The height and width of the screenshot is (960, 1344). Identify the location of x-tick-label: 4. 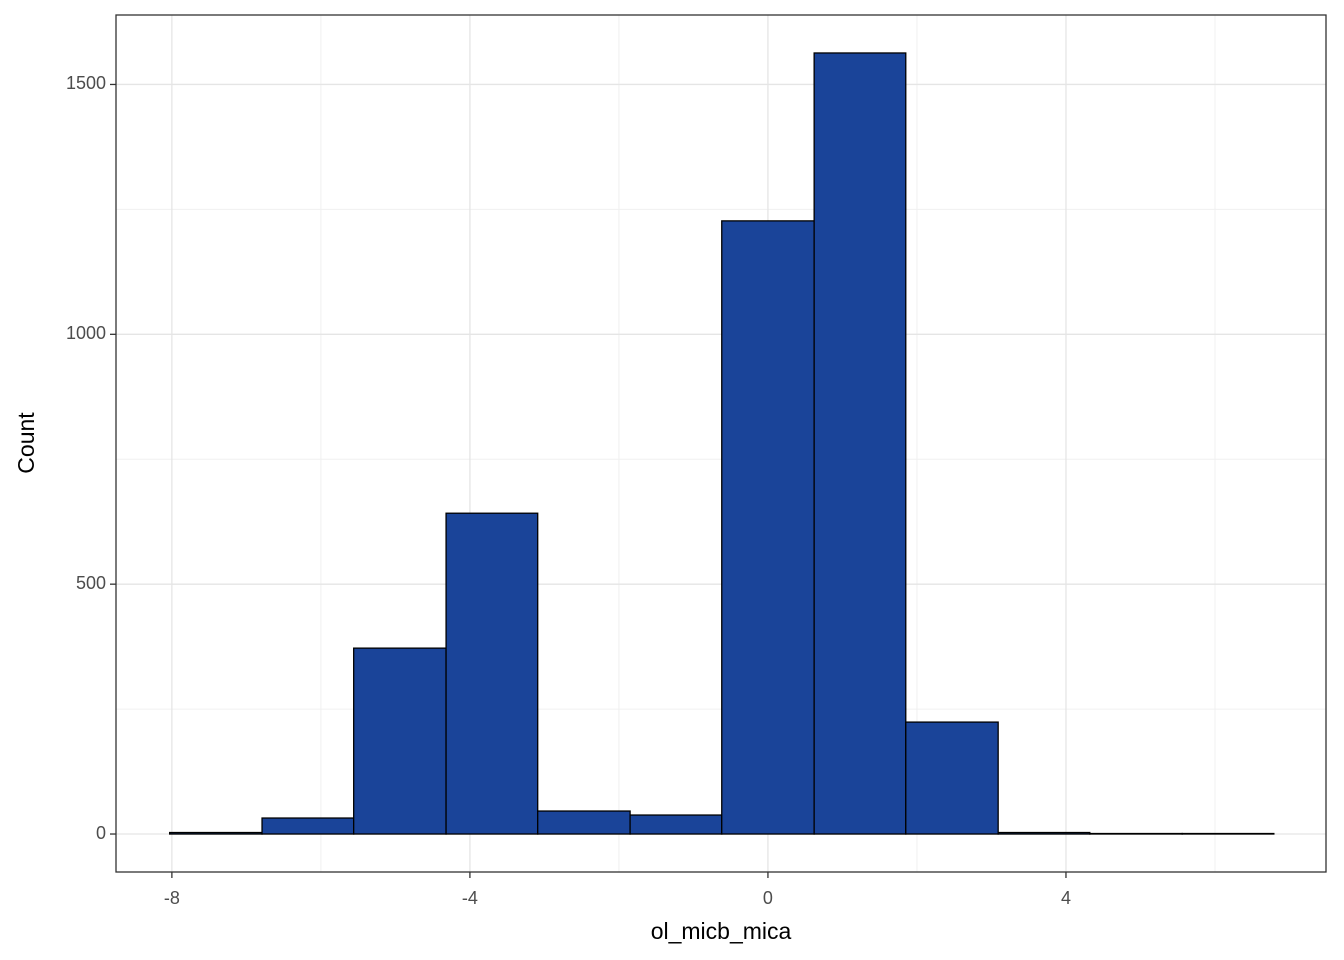
(1066, 898).